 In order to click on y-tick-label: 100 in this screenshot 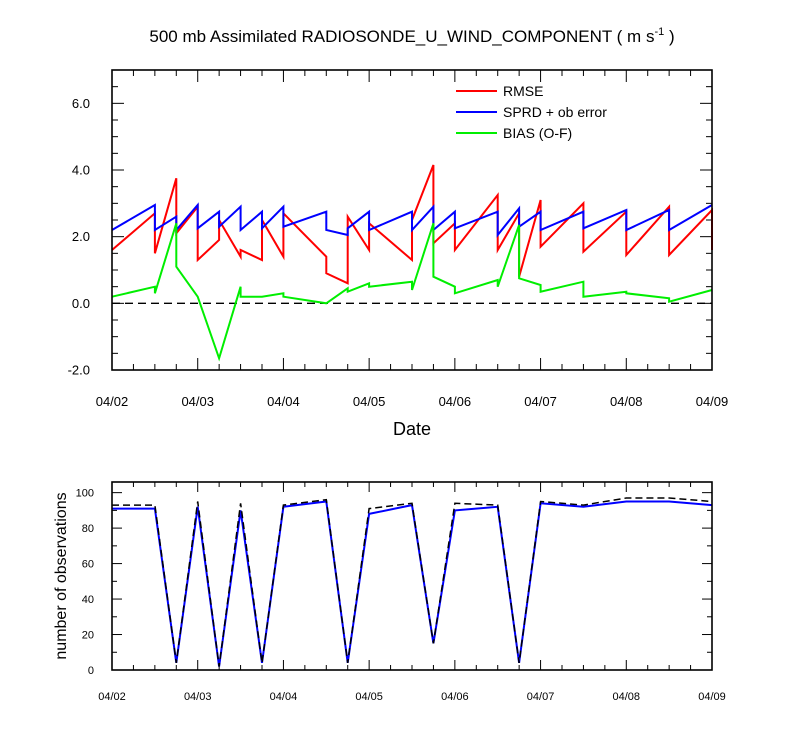, I will do `click(85, 493)`.